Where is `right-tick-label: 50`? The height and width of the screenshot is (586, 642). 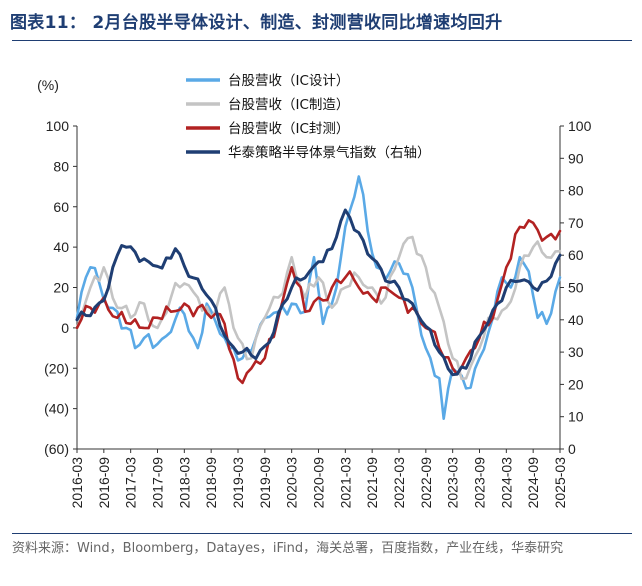 right-tick-label: 50 is located at coordinates (576, 288).